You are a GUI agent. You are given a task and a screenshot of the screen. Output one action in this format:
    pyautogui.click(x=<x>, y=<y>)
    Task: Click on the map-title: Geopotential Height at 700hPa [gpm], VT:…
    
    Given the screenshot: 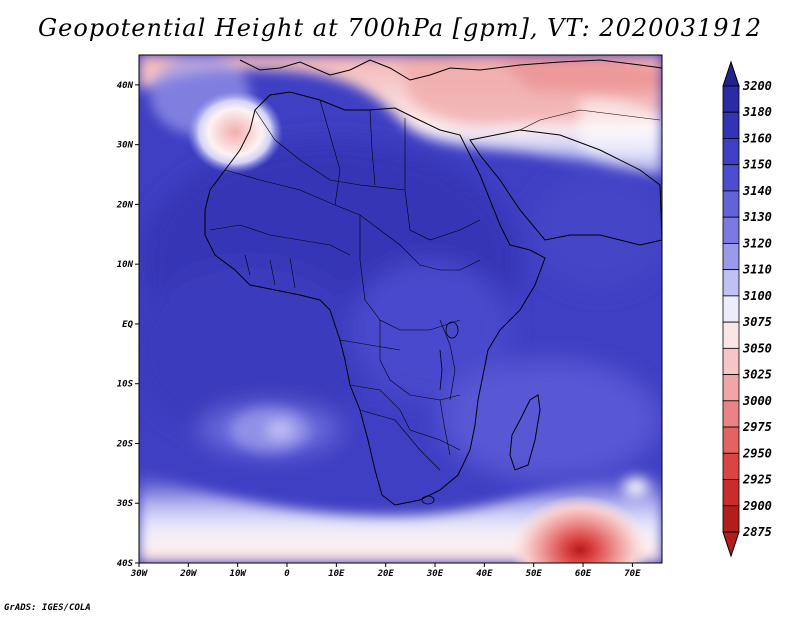 What is the action you would take?
    pyautogui.click(x=400, y=28)
    